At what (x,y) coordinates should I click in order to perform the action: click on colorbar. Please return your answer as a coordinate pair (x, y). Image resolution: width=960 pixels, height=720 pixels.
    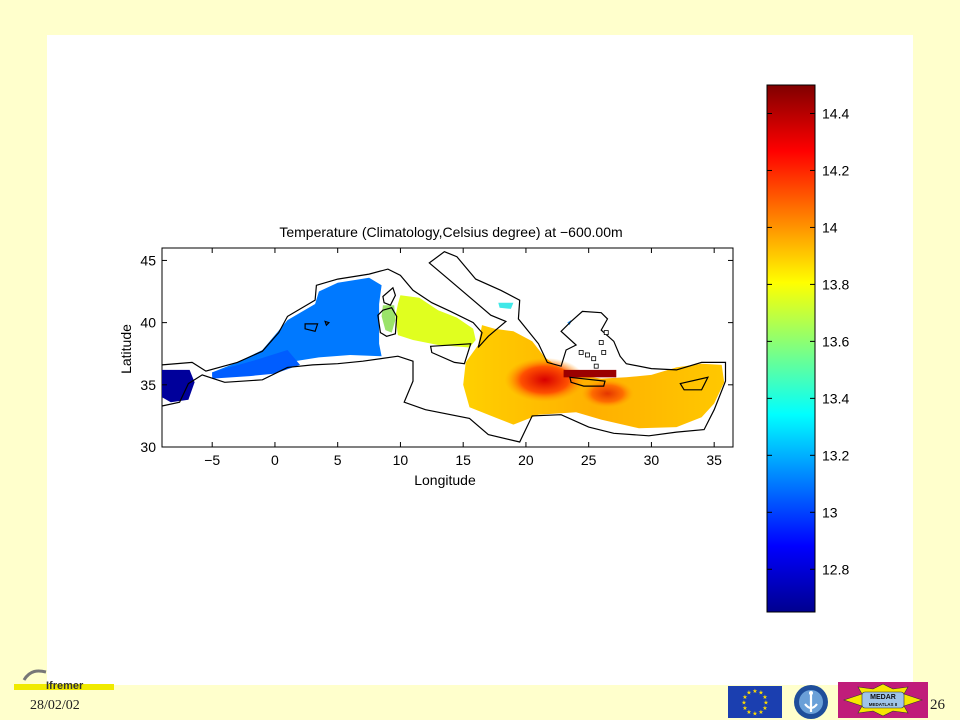
    Looking at the image, I should click on (791, 348).